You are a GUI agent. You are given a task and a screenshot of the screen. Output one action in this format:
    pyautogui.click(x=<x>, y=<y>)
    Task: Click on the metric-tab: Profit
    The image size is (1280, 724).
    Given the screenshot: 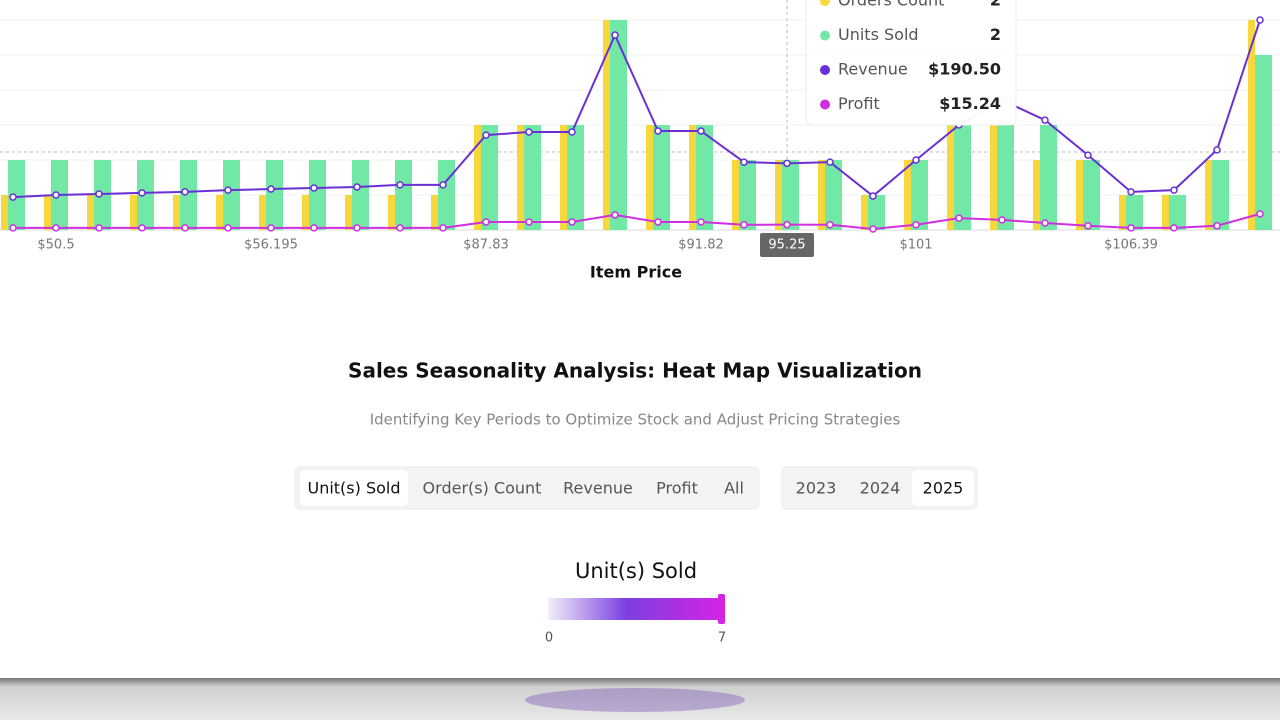 What is the action you would take?
    pyautogui.click(x=677, y=488)
    